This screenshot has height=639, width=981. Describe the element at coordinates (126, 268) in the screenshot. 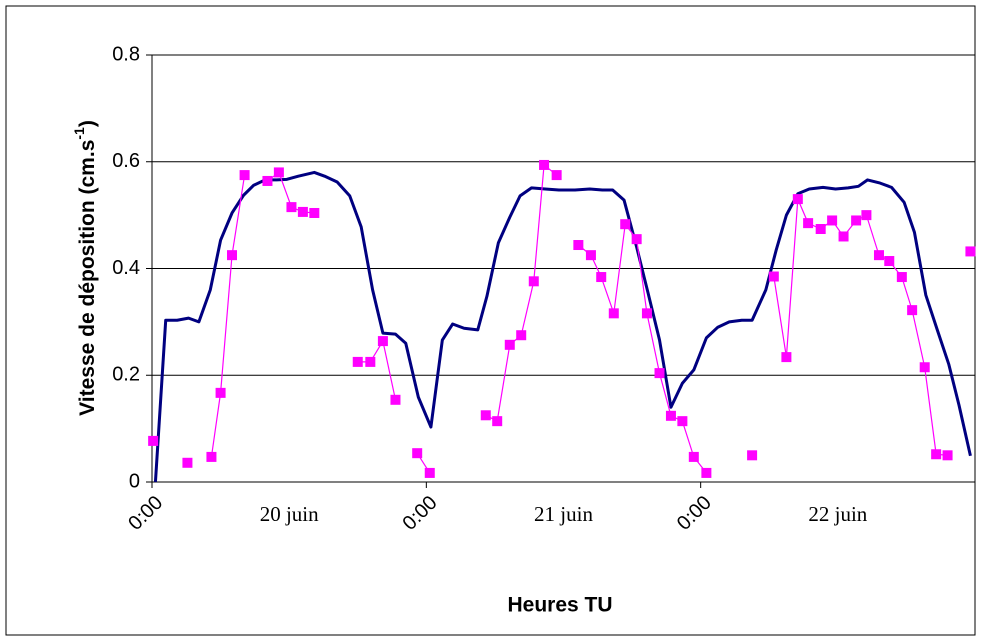

I see `y-tick-label: 0.4` at that location.